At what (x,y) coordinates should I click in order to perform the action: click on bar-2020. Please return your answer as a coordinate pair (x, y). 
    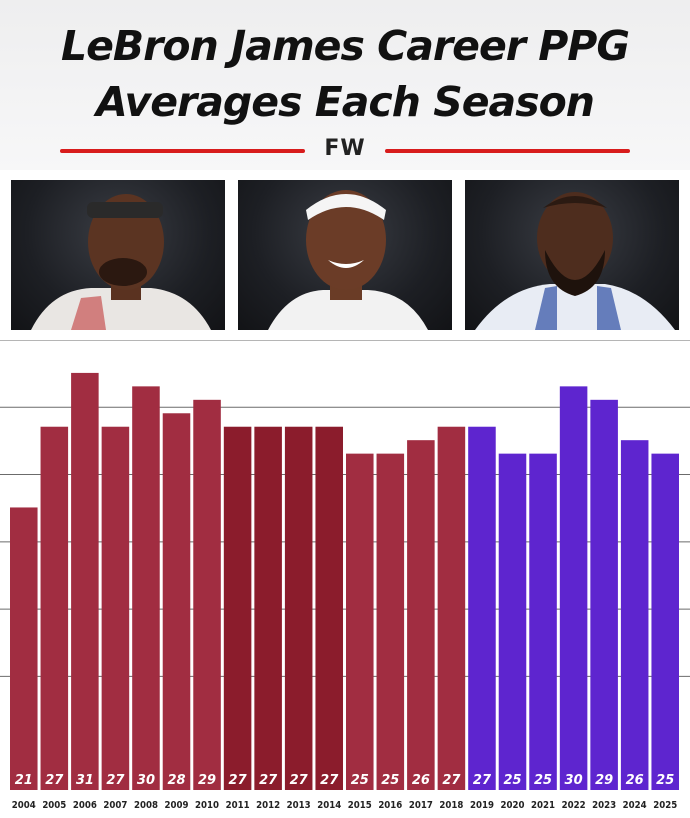
    Looking at the image, I should click on (512, 621).